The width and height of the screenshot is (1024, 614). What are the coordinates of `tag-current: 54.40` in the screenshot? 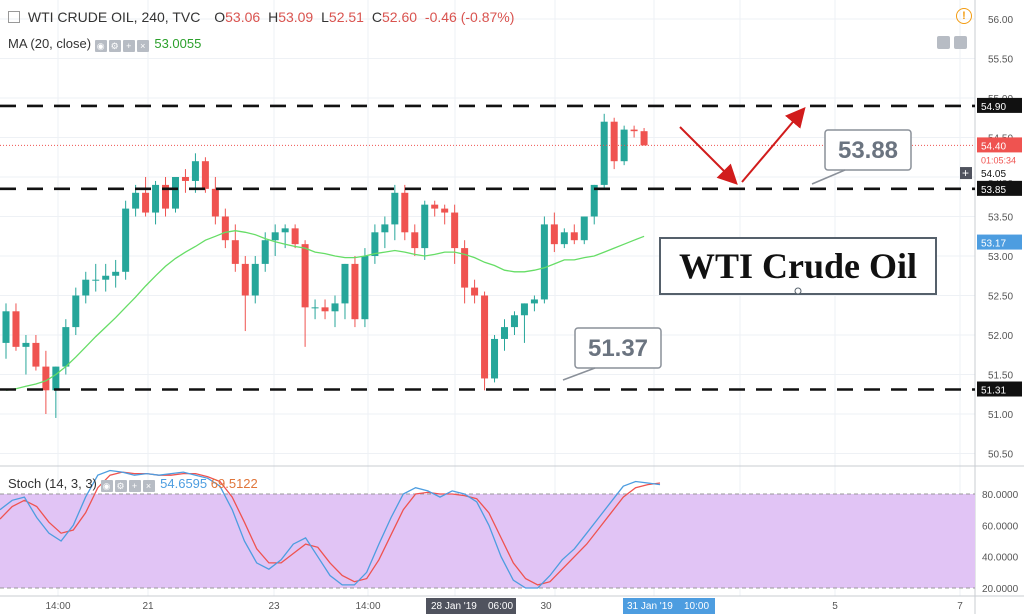 It's located at (993, 146).